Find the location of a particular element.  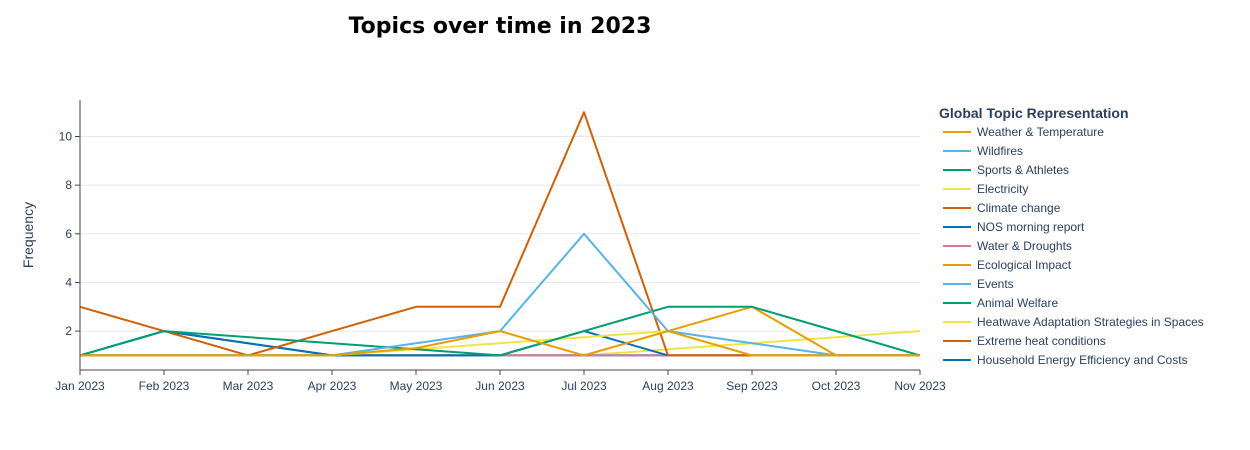

legend-title: Global Topic Representation is located at coordinates (1034, 113).